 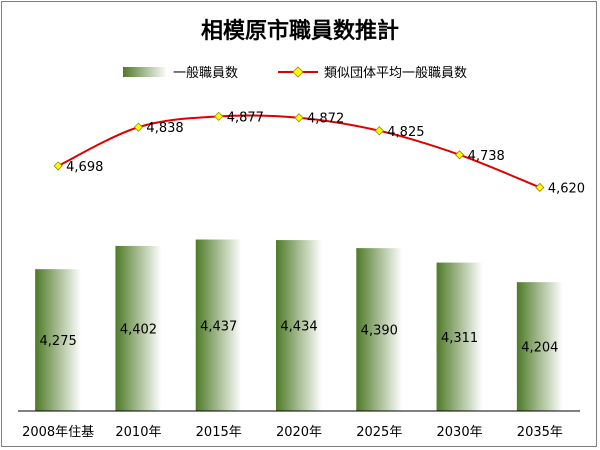 I want to click on x-tick-label: 2015年, so click(x=219, y=432).